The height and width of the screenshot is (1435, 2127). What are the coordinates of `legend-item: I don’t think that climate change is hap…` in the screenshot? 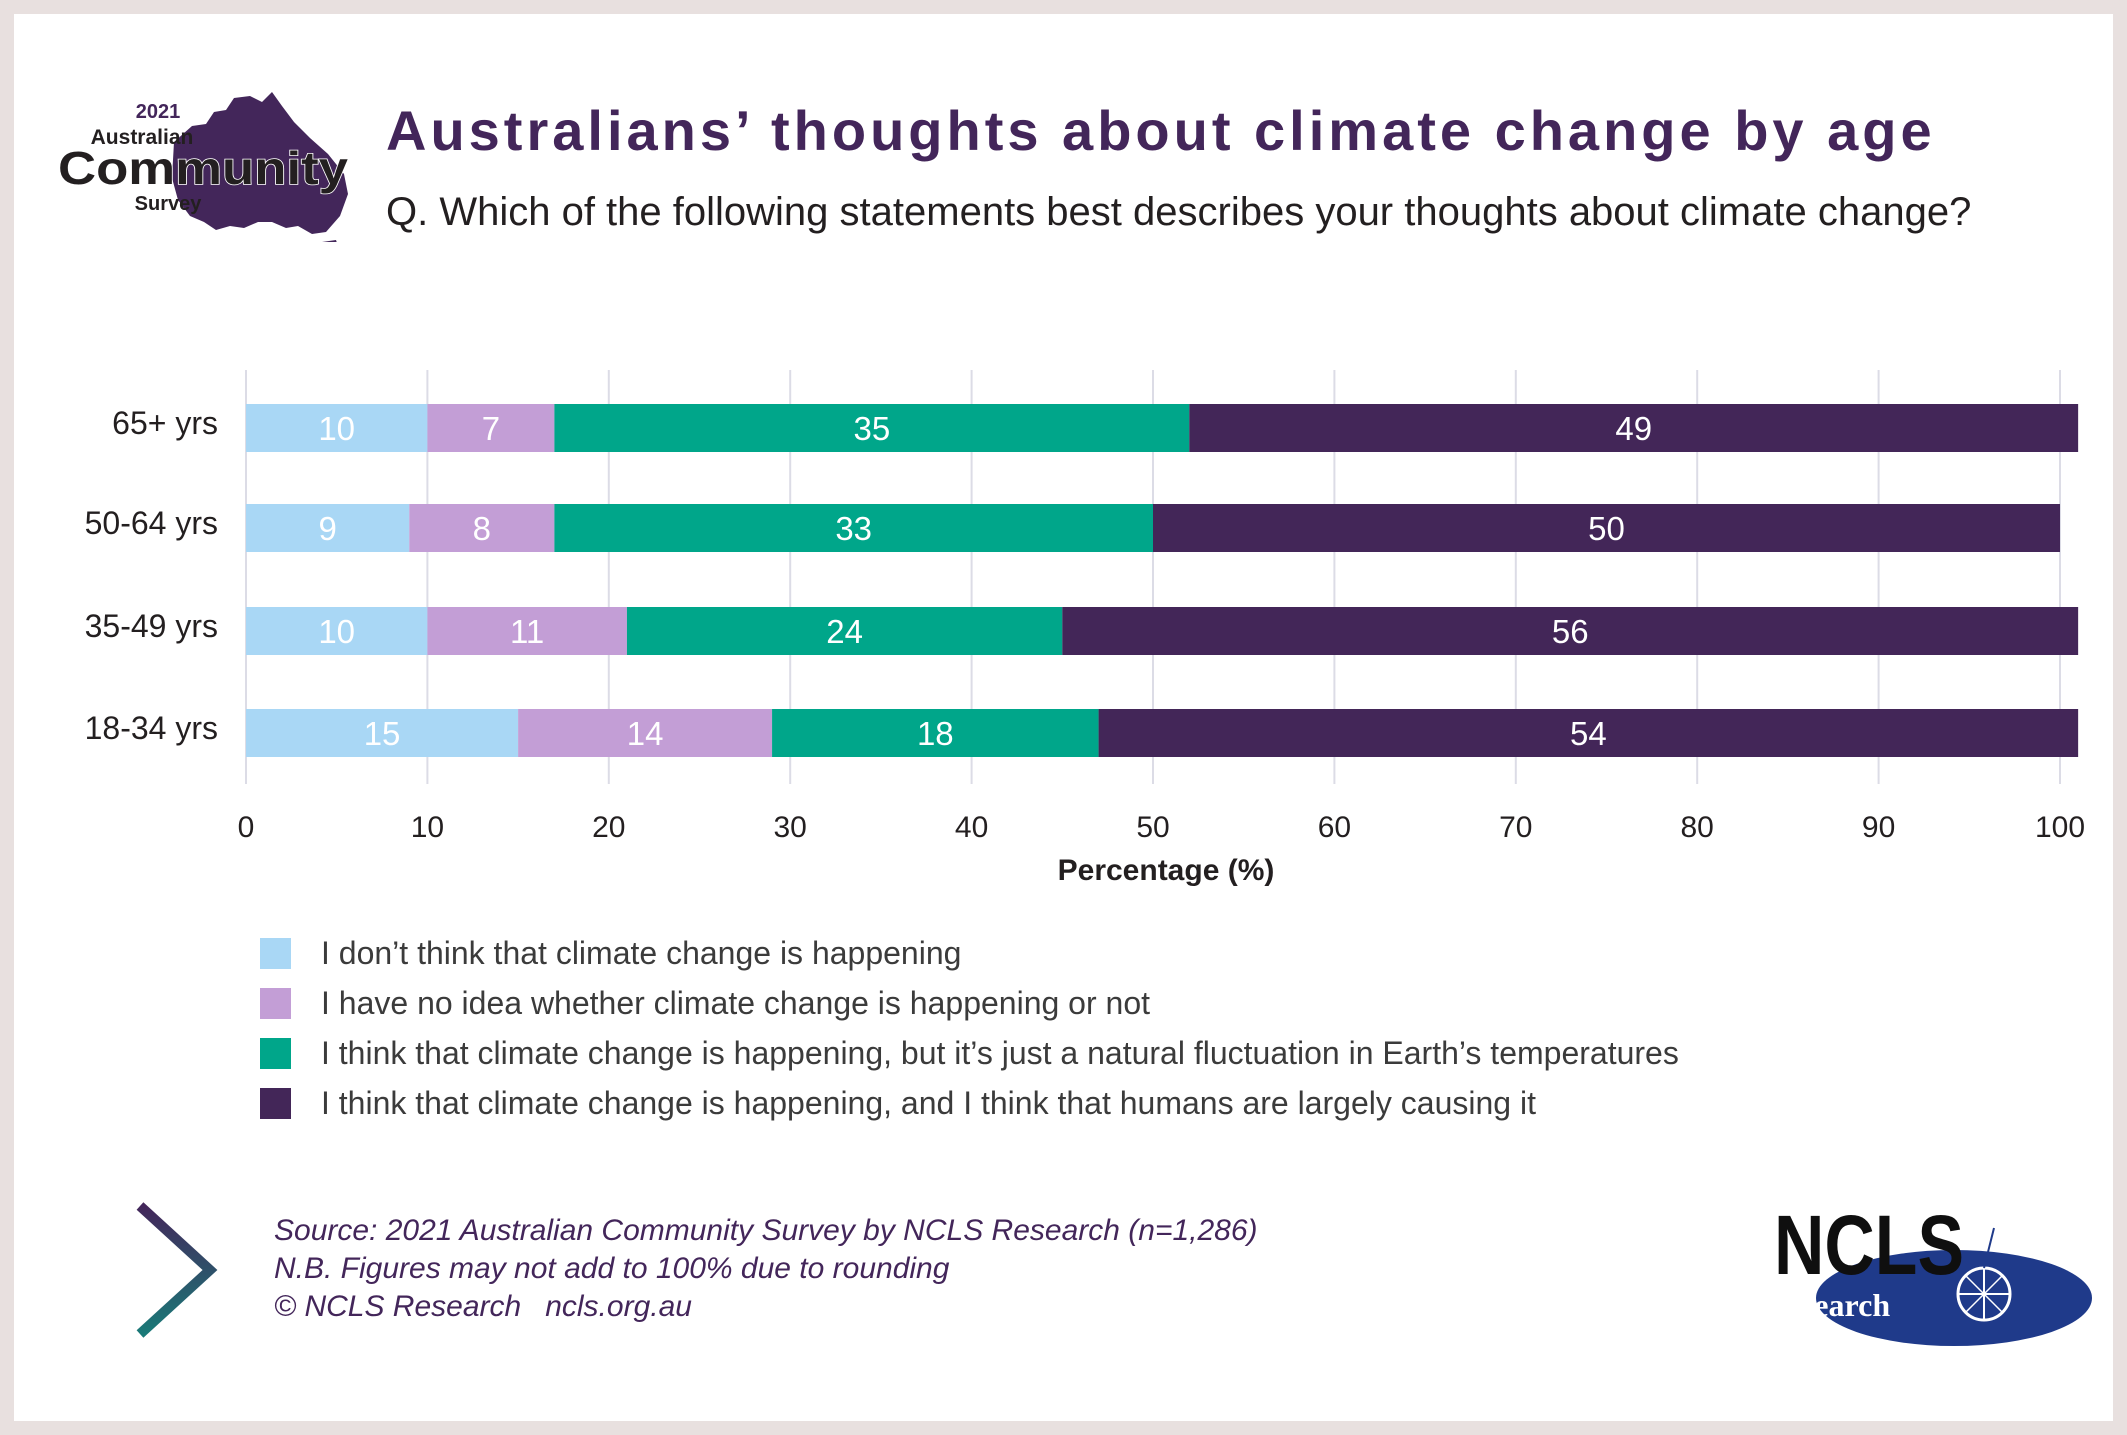 It's located at (969, 953).